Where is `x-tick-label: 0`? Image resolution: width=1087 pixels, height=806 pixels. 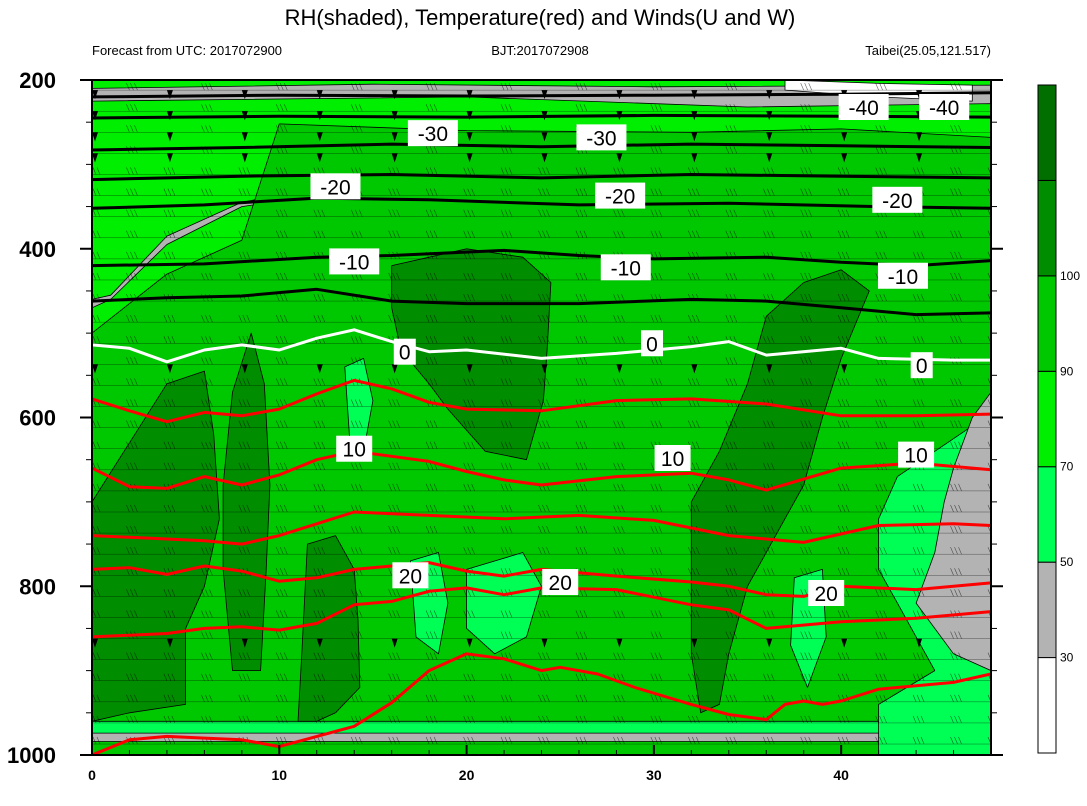 x-tick-label: 0 is located at coordinates (92, 775).